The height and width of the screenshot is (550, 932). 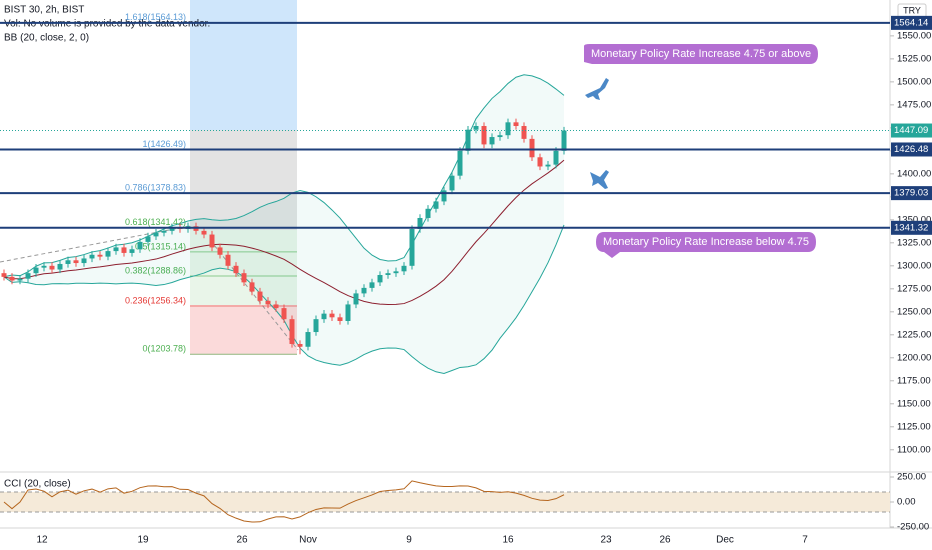 What do you see at coordinates (243, 180) in the screenshot?
I see `entry-zone` at bounding box center [243, 180].